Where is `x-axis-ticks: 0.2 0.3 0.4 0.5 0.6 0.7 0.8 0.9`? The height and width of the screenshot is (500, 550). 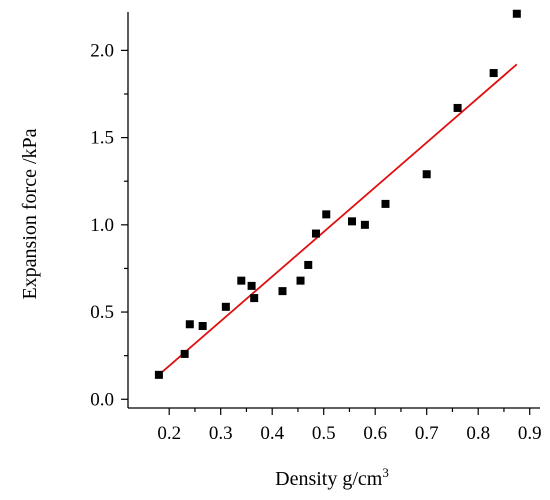 x-axis-ticks: 0.2 0.3 0.4 0.5 0.6 0.7 0.8 0.9 is located at coordinates (349, 426).